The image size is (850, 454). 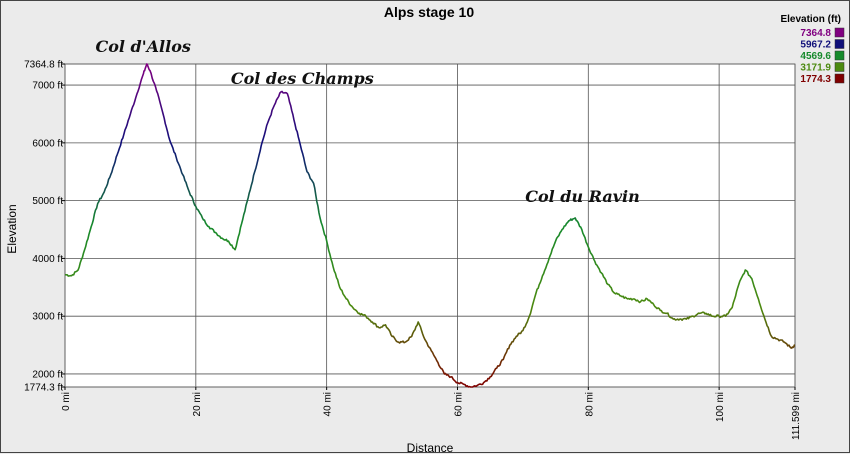 I want to click on legend-title: Elevation (ft), so click(x=810, y=19).